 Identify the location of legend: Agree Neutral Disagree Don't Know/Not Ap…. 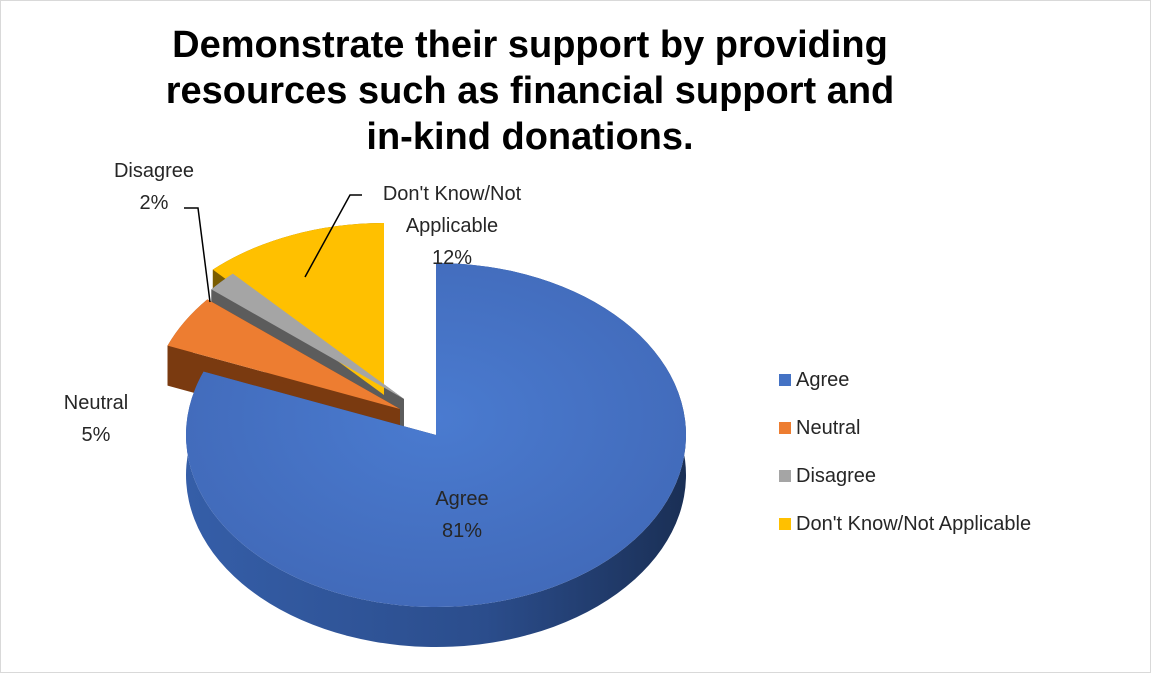
(905, 452).